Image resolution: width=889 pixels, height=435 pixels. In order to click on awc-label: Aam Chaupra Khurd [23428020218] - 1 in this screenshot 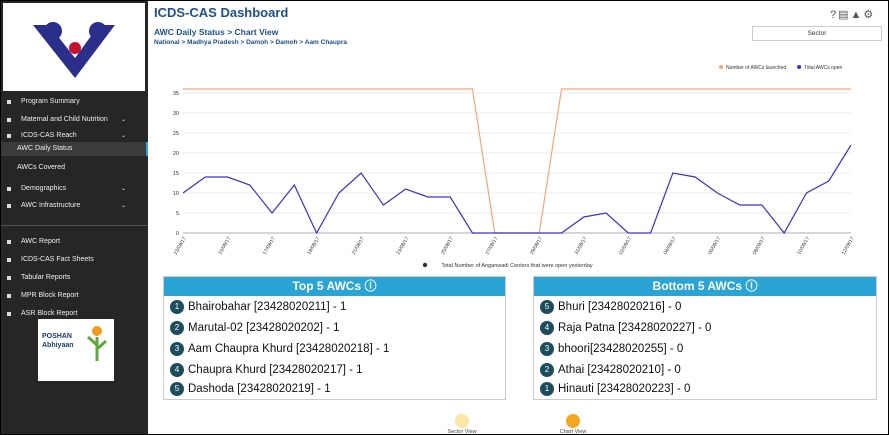, I will do `click(289, 349)`.